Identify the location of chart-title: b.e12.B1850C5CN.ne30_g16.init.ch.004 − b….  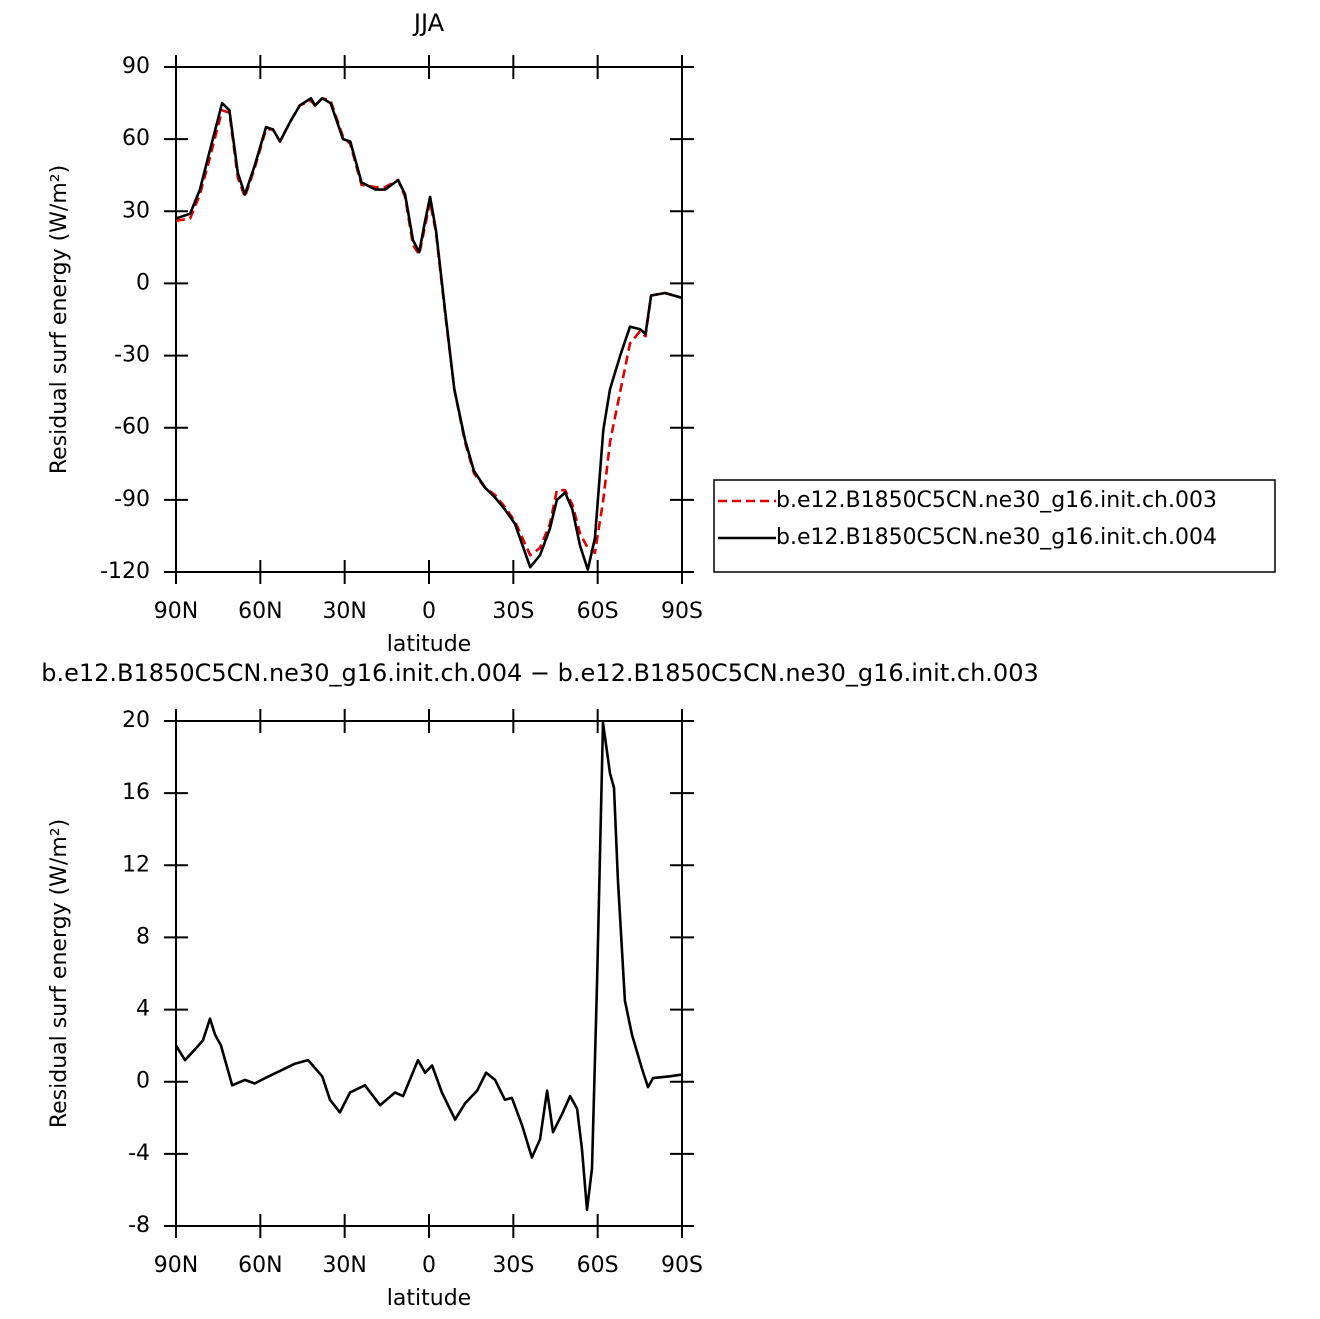
(539, 673).